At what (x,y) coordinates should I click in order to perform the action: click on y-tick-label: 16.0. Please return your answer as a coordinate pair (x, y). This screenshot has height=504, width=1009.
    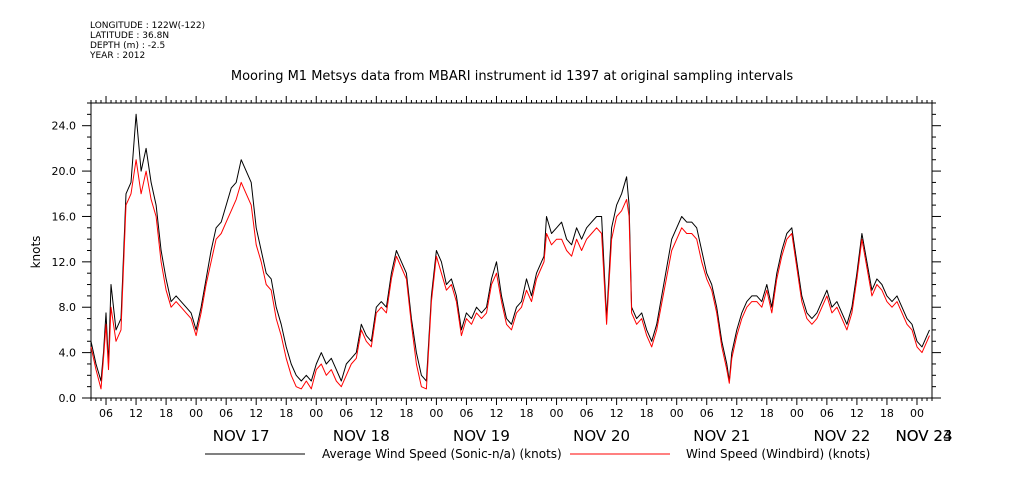
    Looking at the image, I should click on (64, 216).